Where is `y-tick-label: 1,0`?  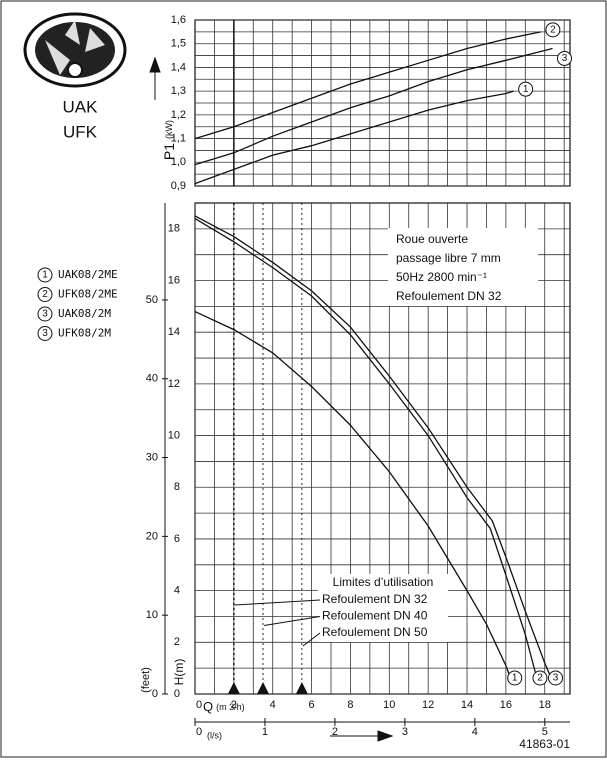 y-tick-label: 1,0 is located at coordinates (178, 162).